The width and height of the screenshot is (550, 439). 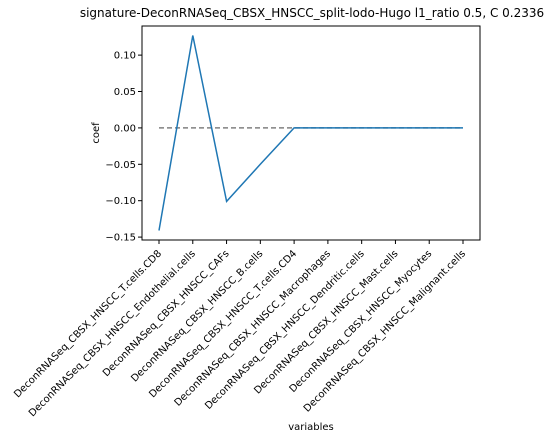 What do you see at coordinates (166, 313) in the screenshot?
I see `x-tick-label: DeconRNASeq_CBSX_HNSCC_CAFs` at bounding box center [166, 313].